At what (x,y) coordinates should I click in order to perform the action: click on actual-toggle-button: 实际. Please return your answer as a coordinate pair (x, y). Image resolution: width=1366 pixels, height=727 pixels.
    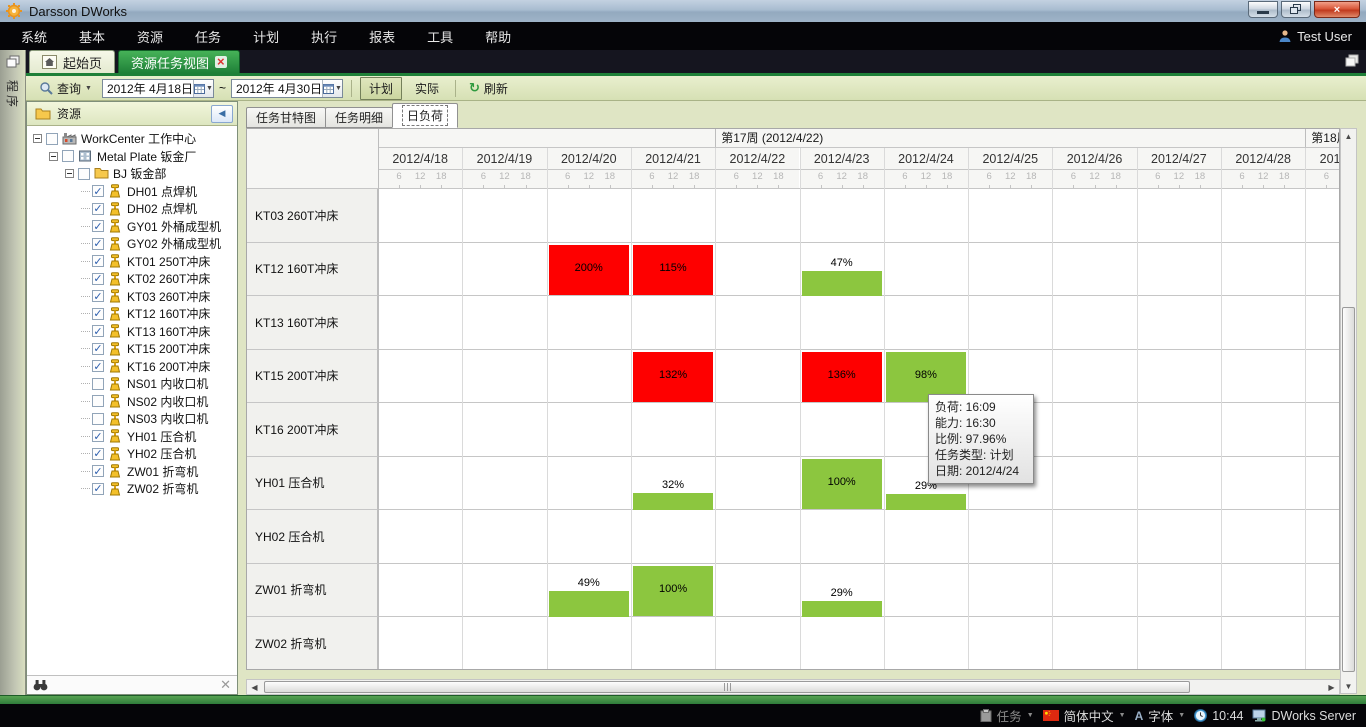
    Looking at the image, I should click on (427, 88).